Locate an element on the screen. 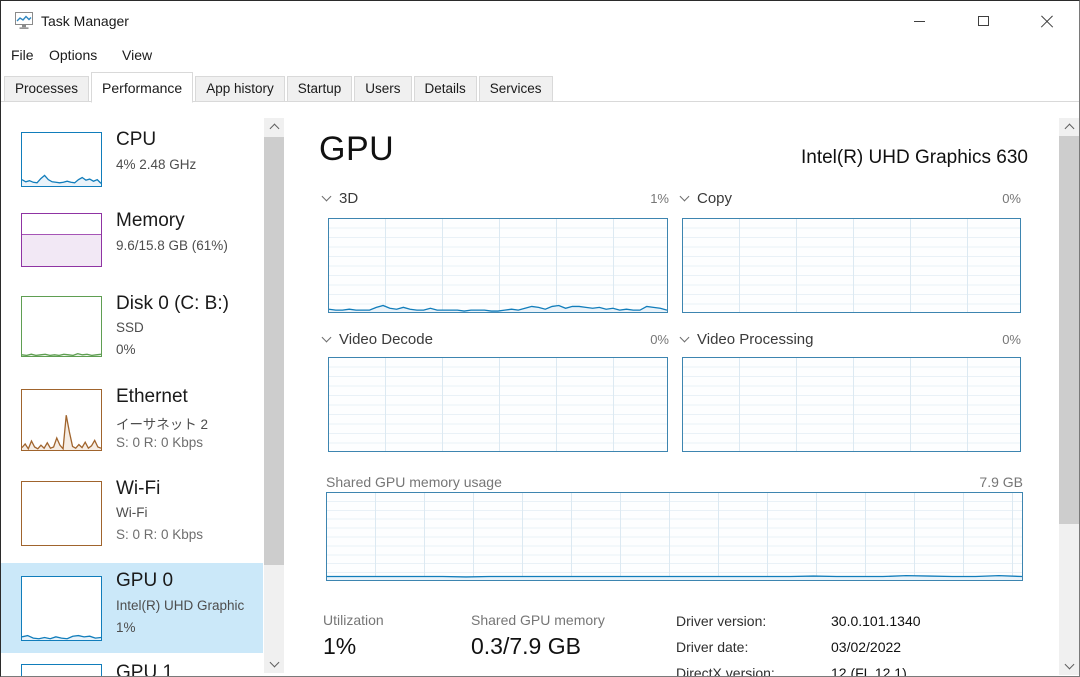 Image resolution: width=1080 pixels, height=677 pixels. menu-bar: File Options View is located at coordinates (540, 55).